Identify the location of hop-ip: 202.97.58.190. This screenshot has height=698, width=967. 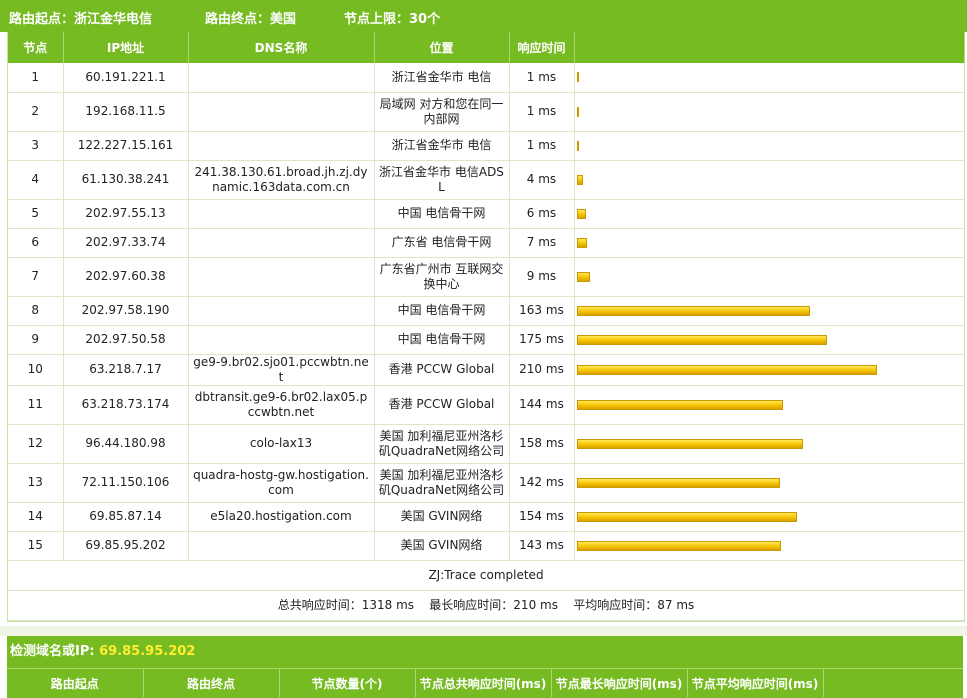
(126, 311).